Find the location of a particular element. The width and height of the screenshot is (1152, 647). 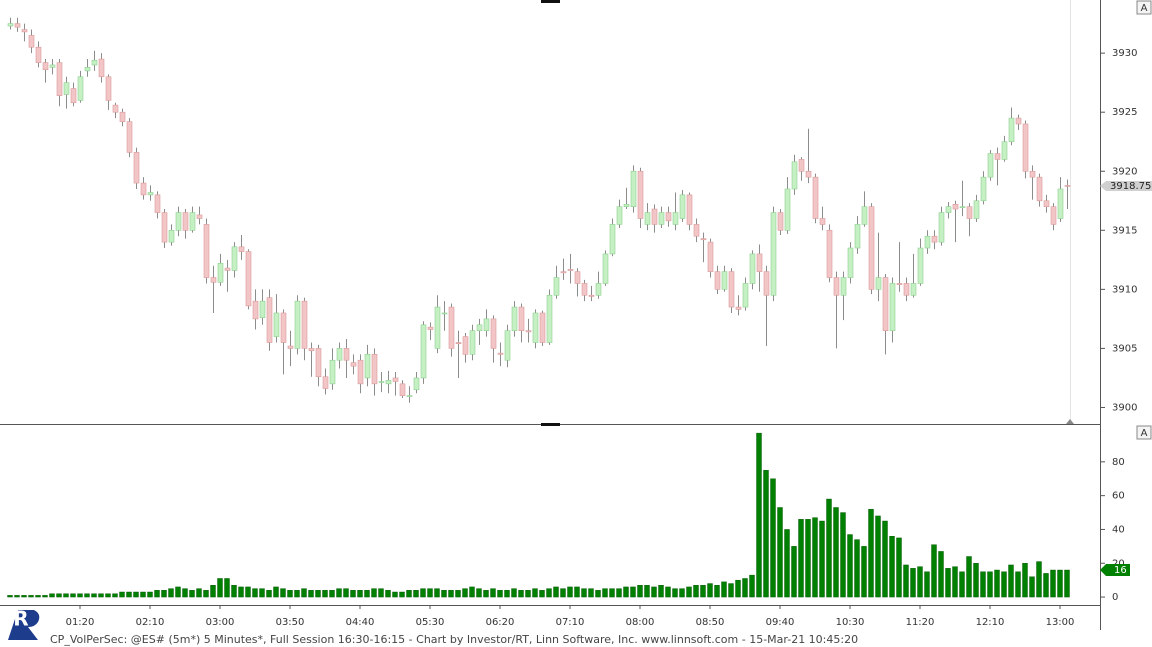

x-tick-label: 11:20 is located at coordinates (920, 622).